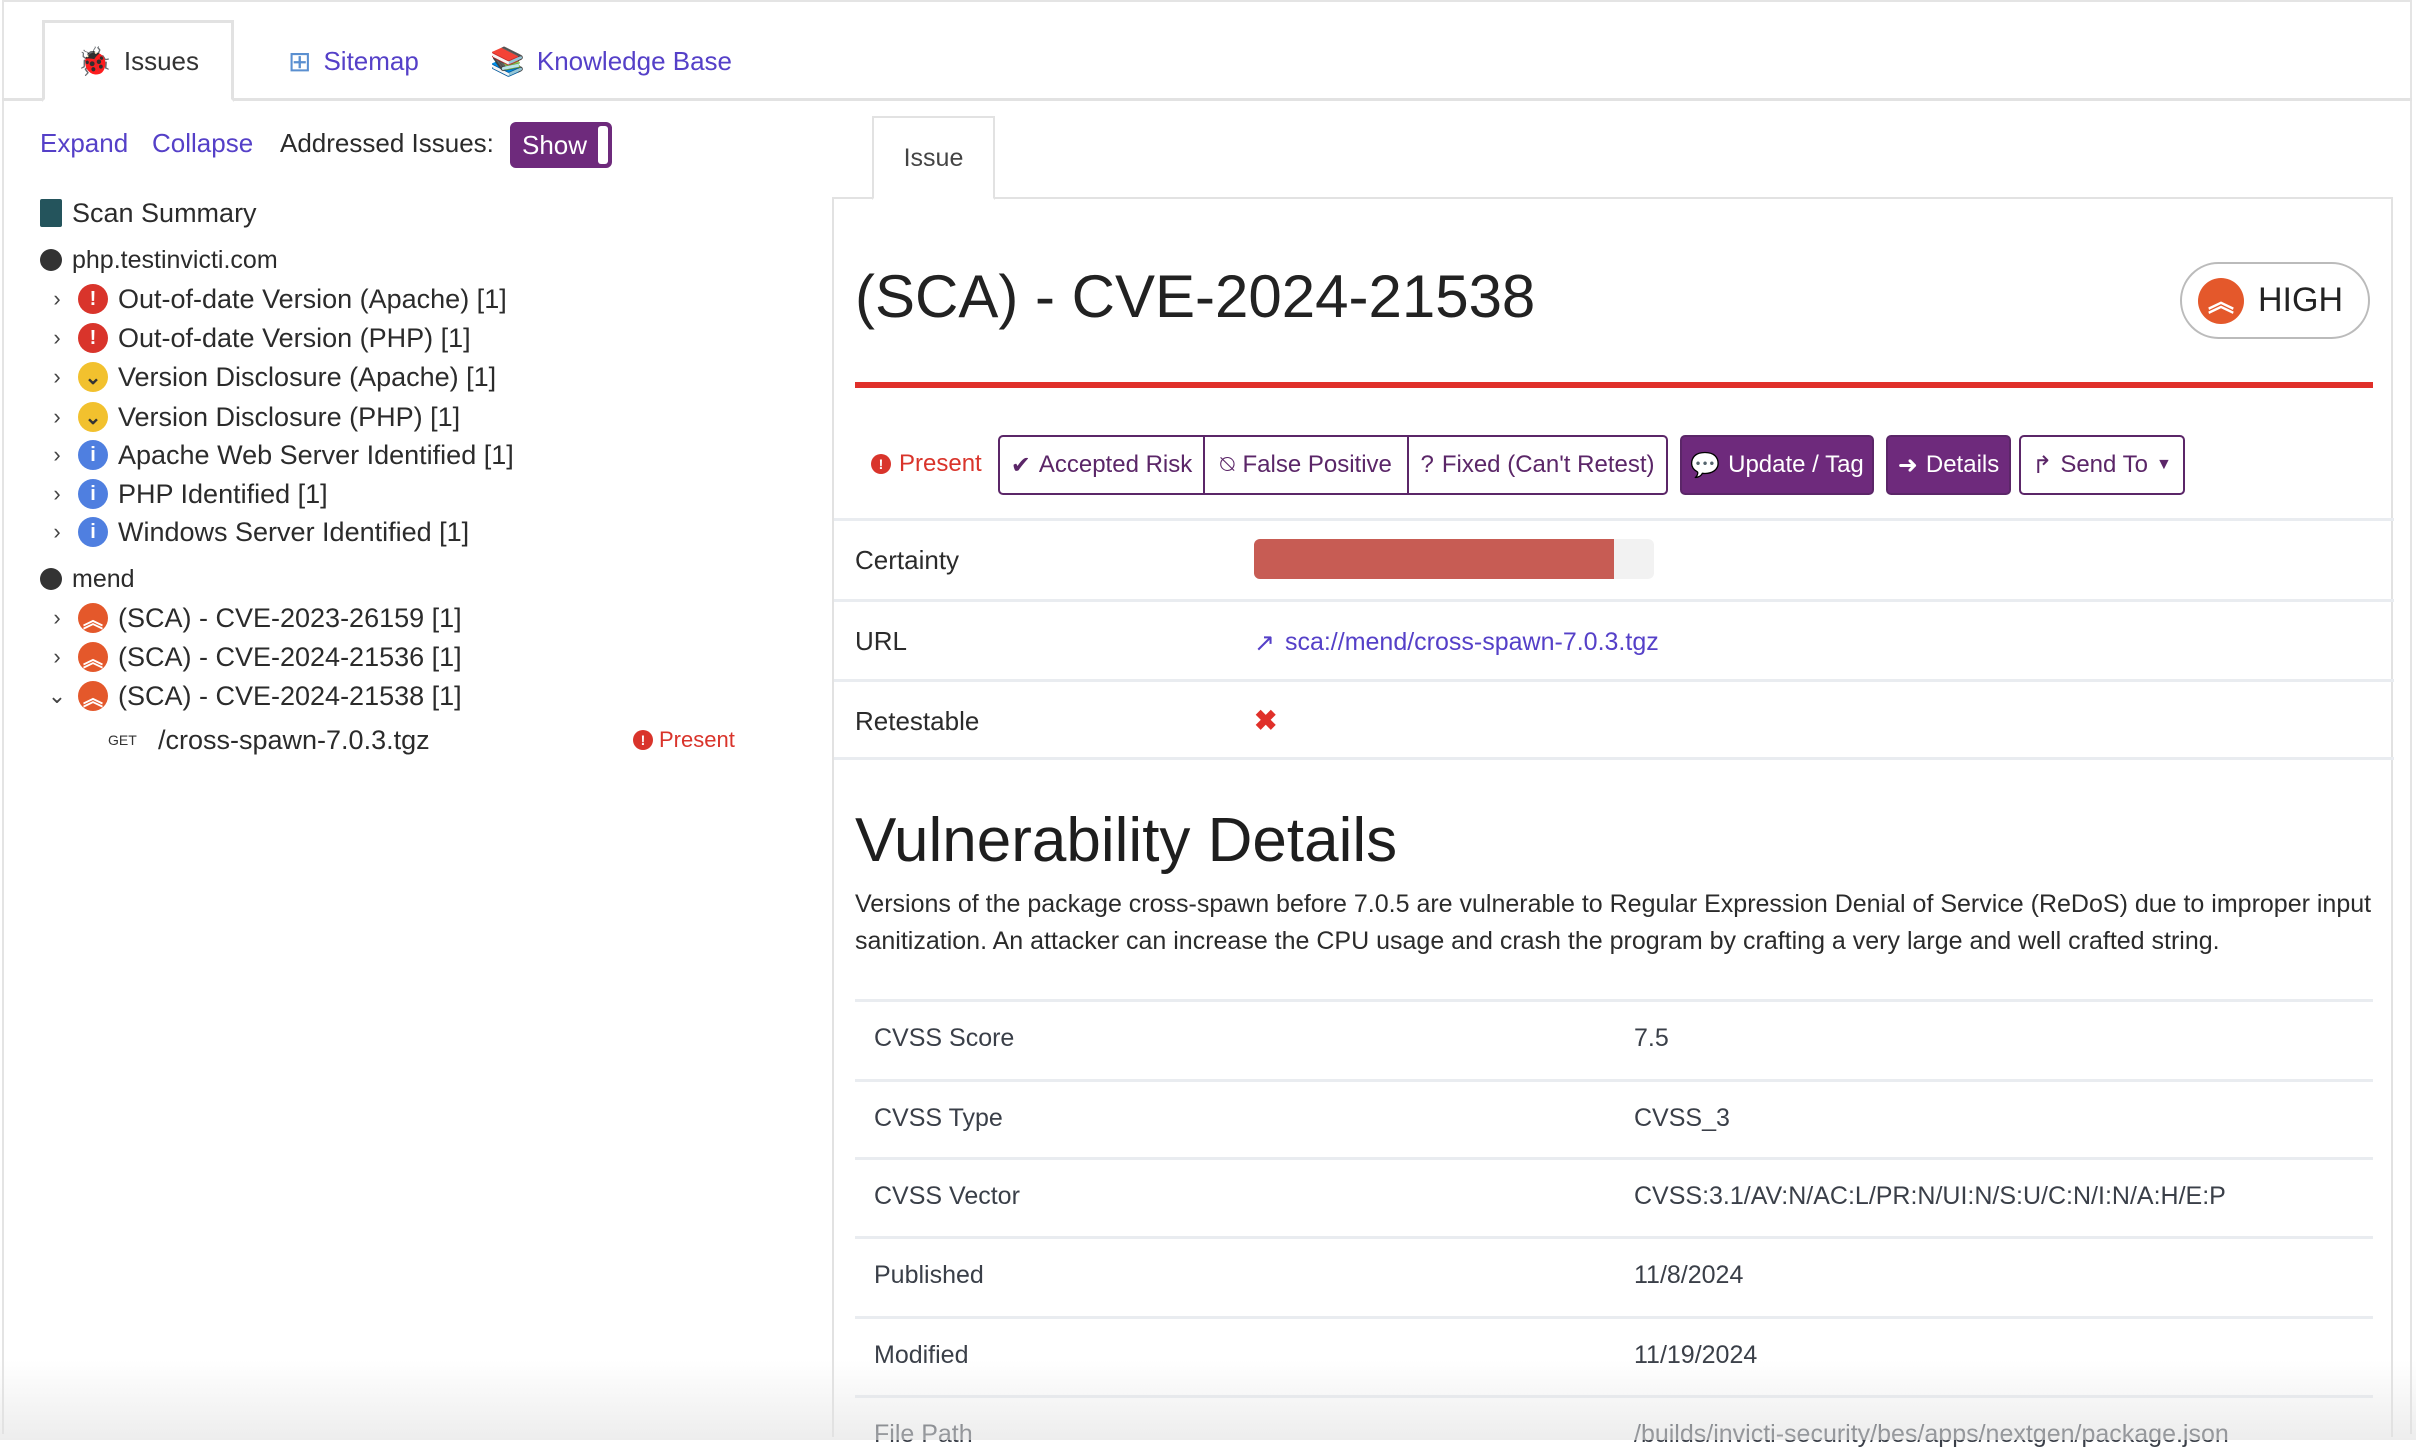 This screenshot has width=2416, height=1449. Describe the element at coordinates (933, 158) in the screenshot. I see `tab-issue: Issue` at that location.